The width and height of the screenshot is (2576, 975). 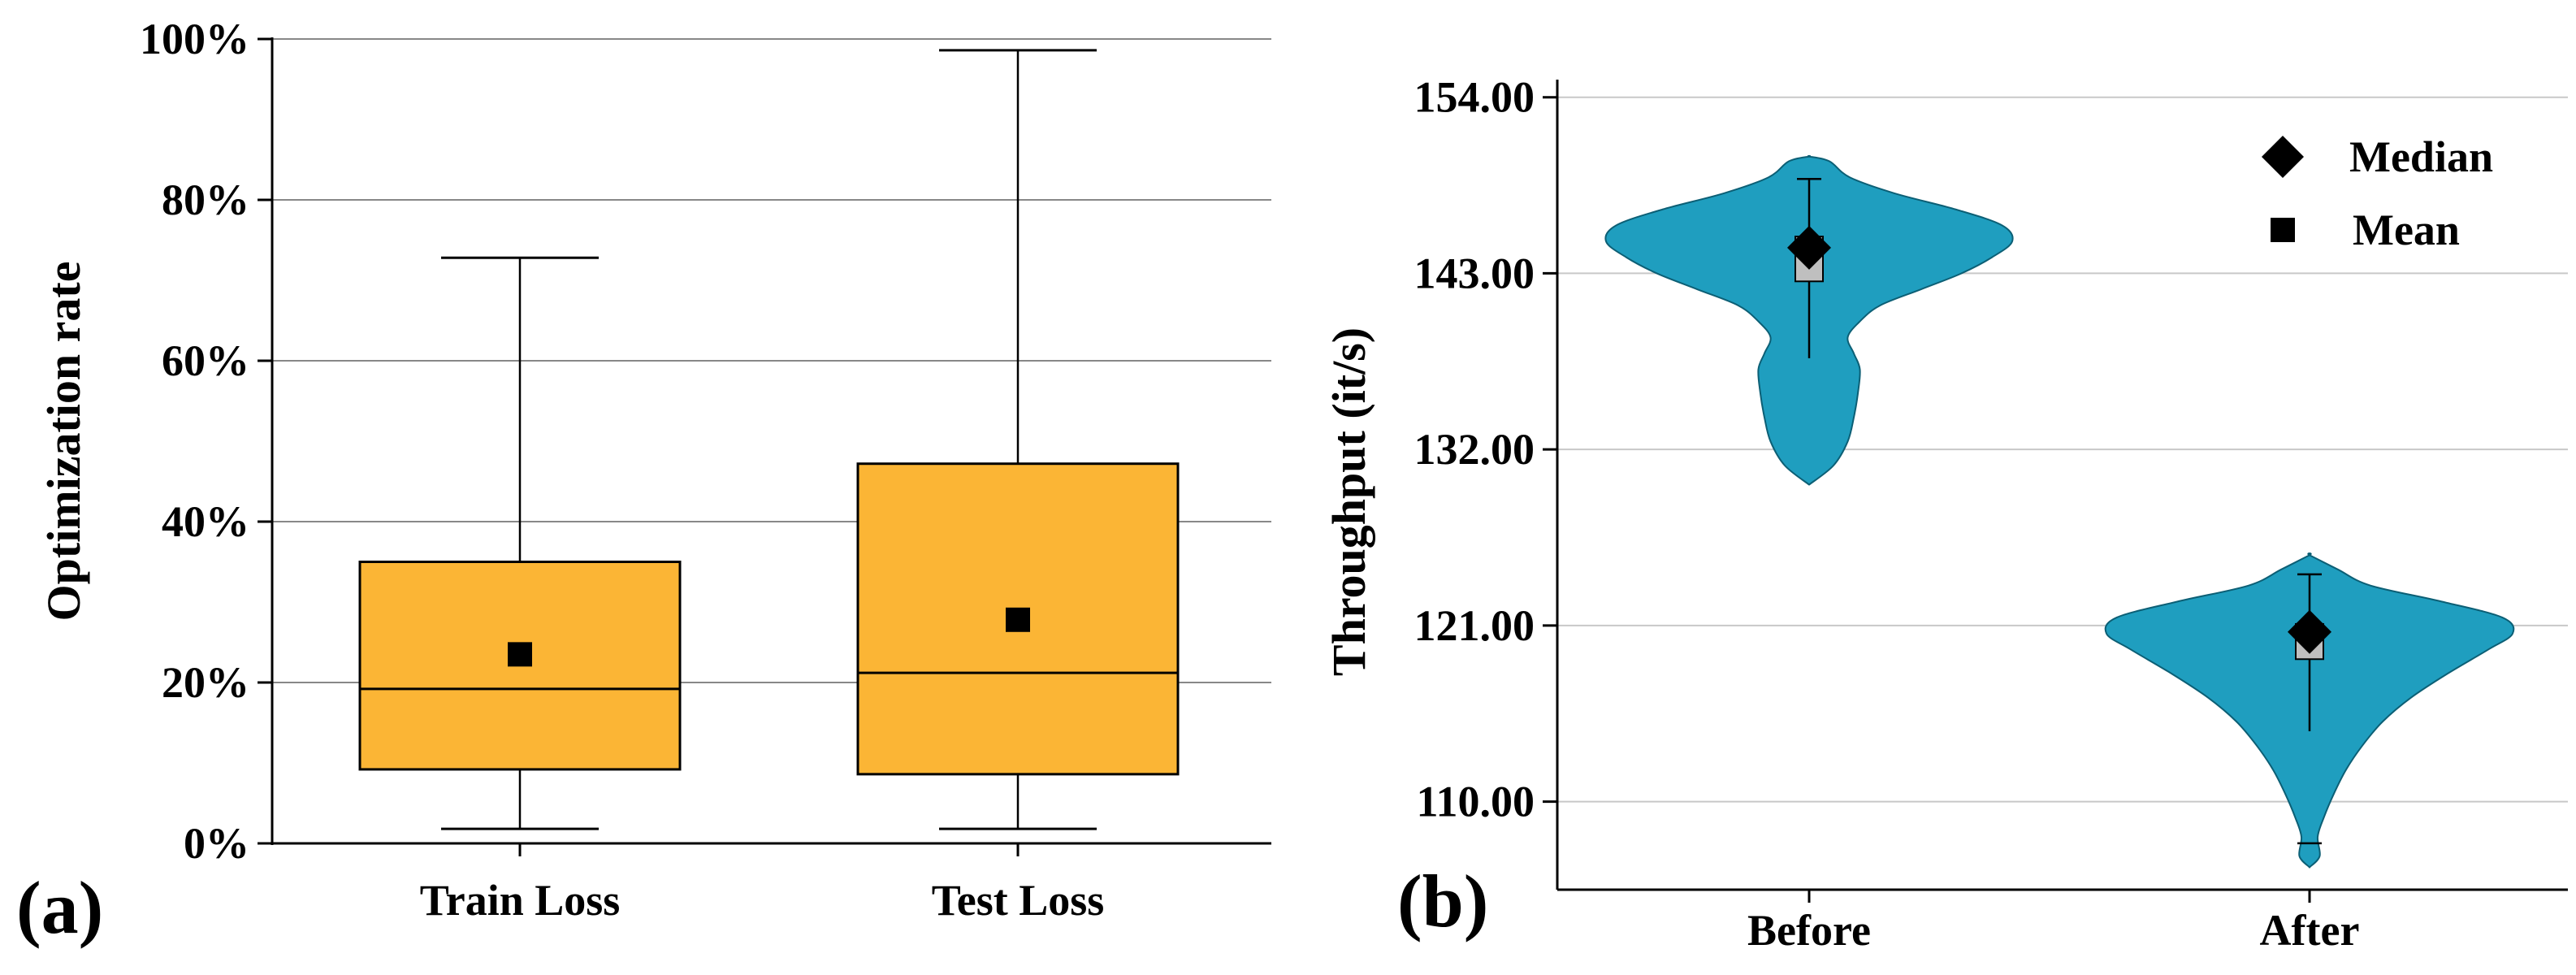 I want to click on panel-label-b: (b), so click(x=1442, y=901).